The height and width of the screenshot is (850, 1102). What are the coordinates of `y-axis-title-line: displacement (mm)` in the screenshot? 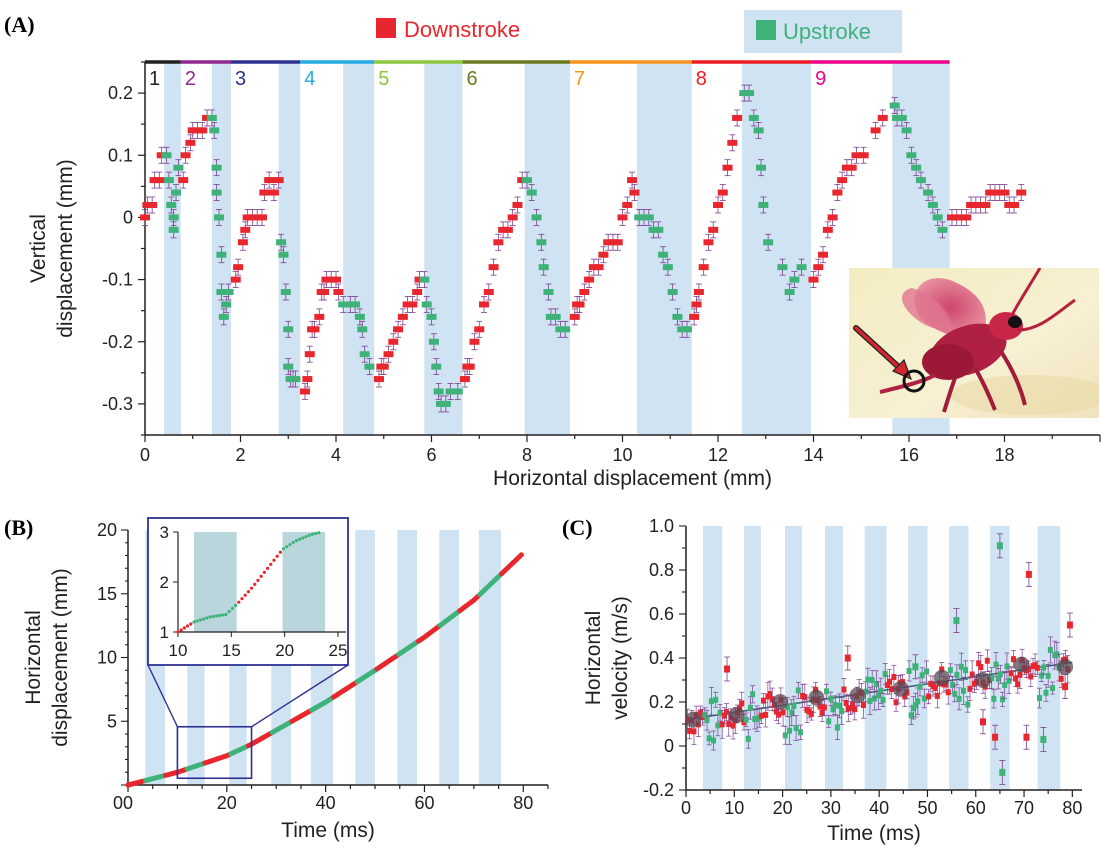 It's located at (65, 248).